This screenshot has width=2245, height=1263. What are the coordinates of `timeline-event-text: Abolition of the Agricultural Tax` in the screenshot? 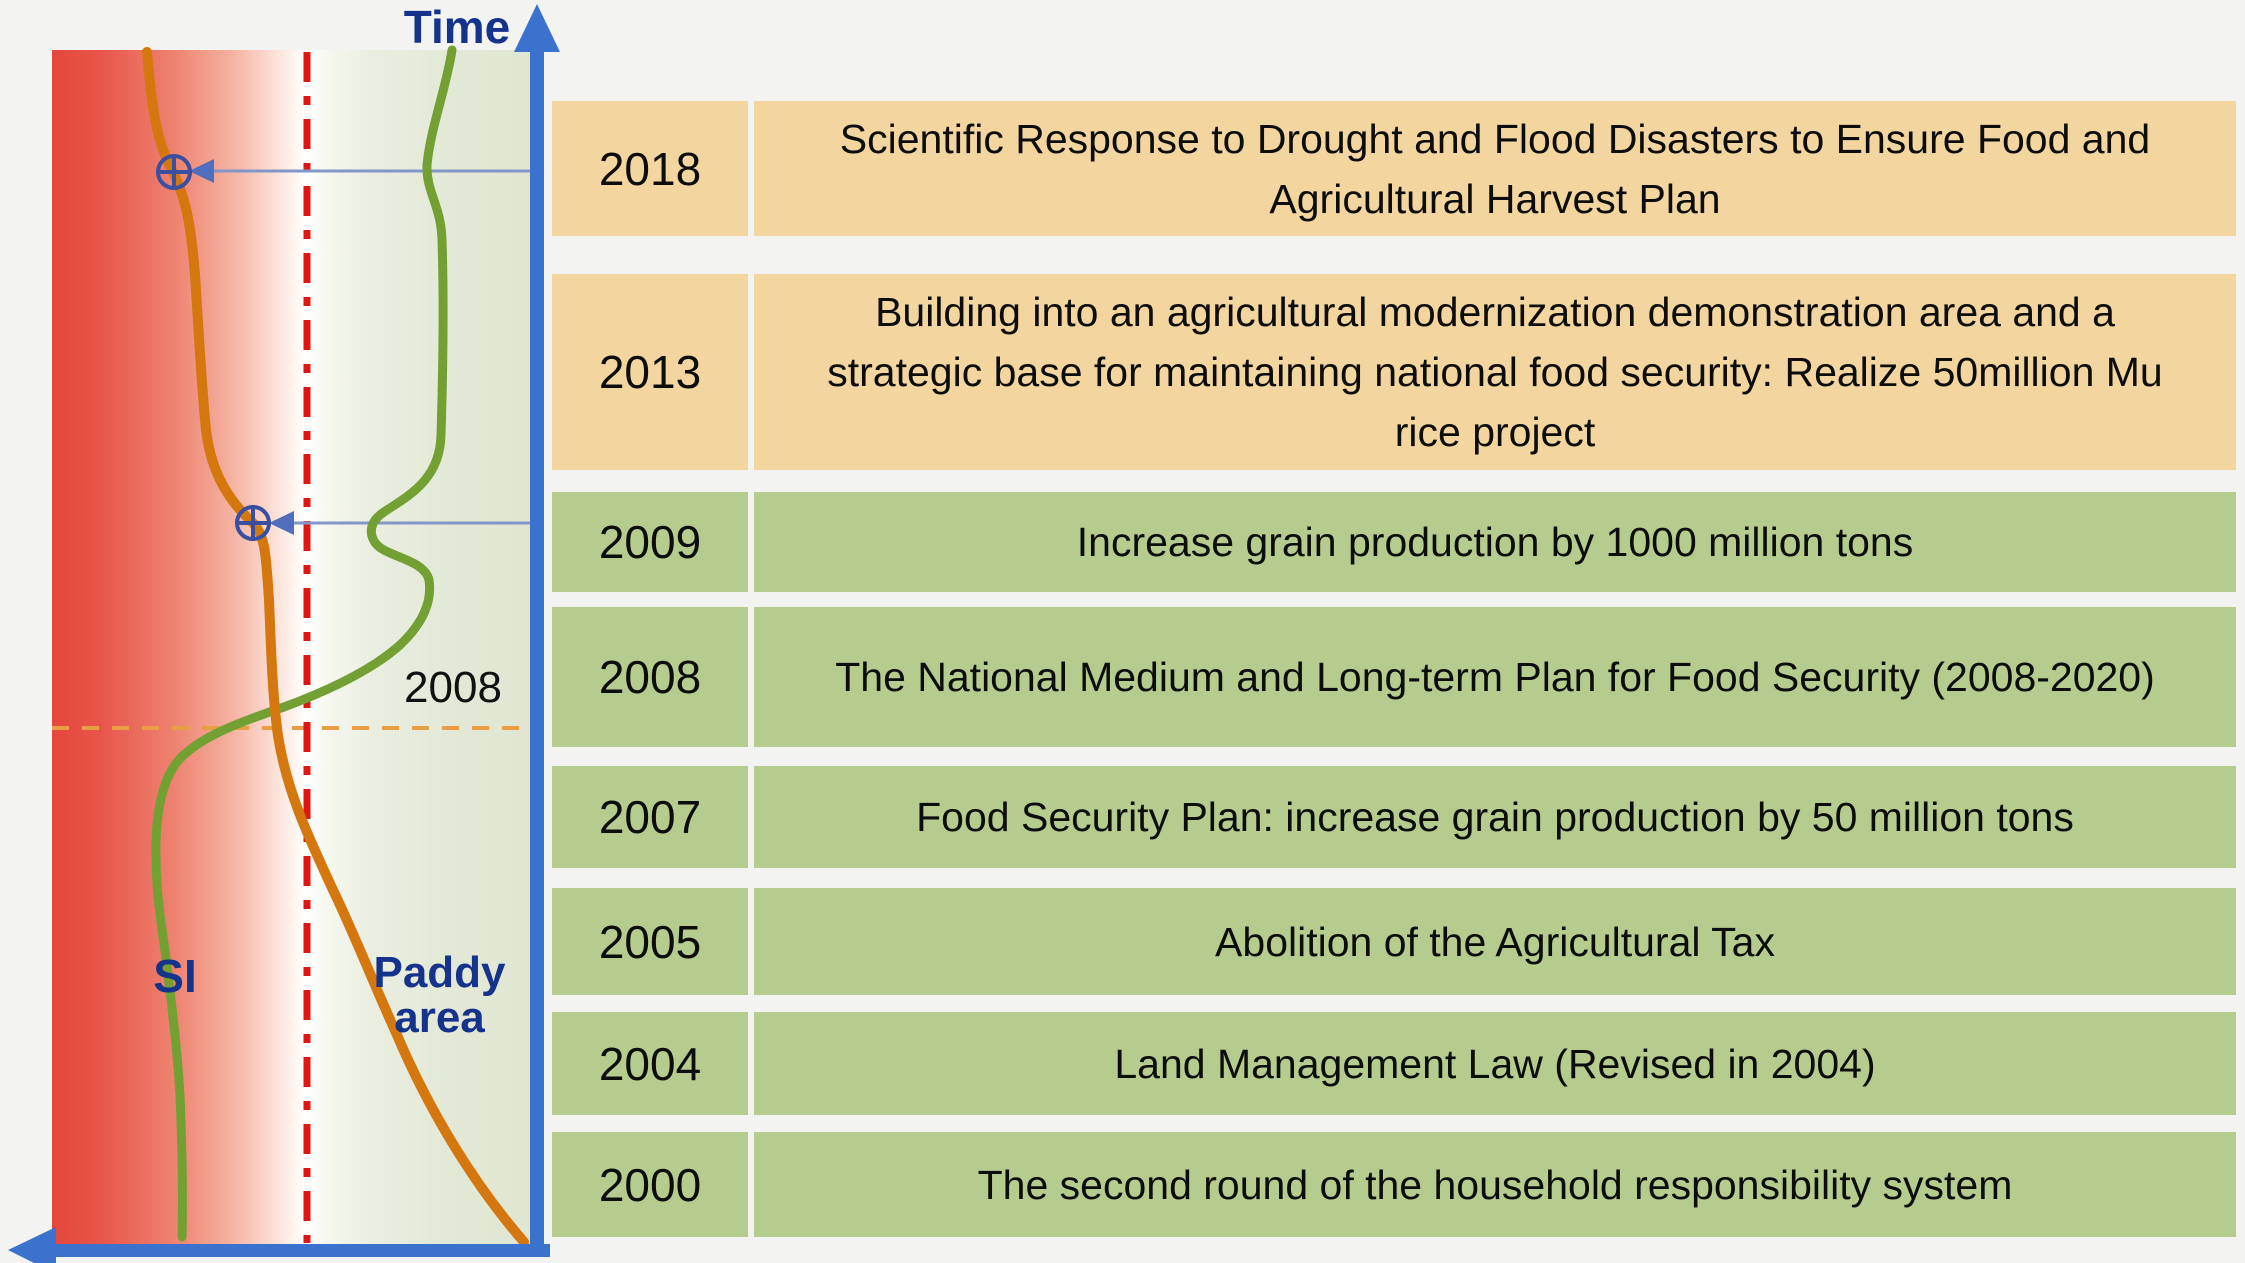 It's located at (1495, 941).